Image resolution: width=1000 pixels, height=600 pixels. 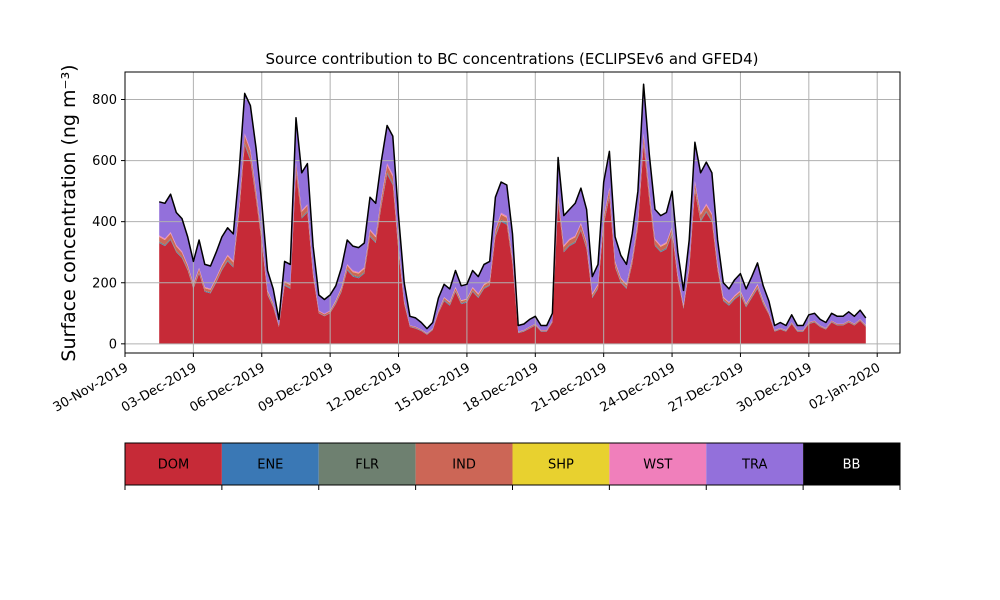 I want to click on legend-label-ind: IND, so click(x=464, y=465).